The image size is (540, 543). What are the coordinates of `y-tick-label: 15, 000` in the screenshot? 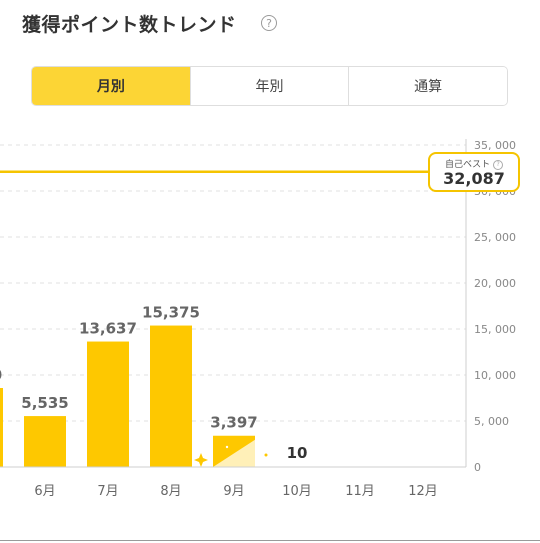 It's located at (495, 329).